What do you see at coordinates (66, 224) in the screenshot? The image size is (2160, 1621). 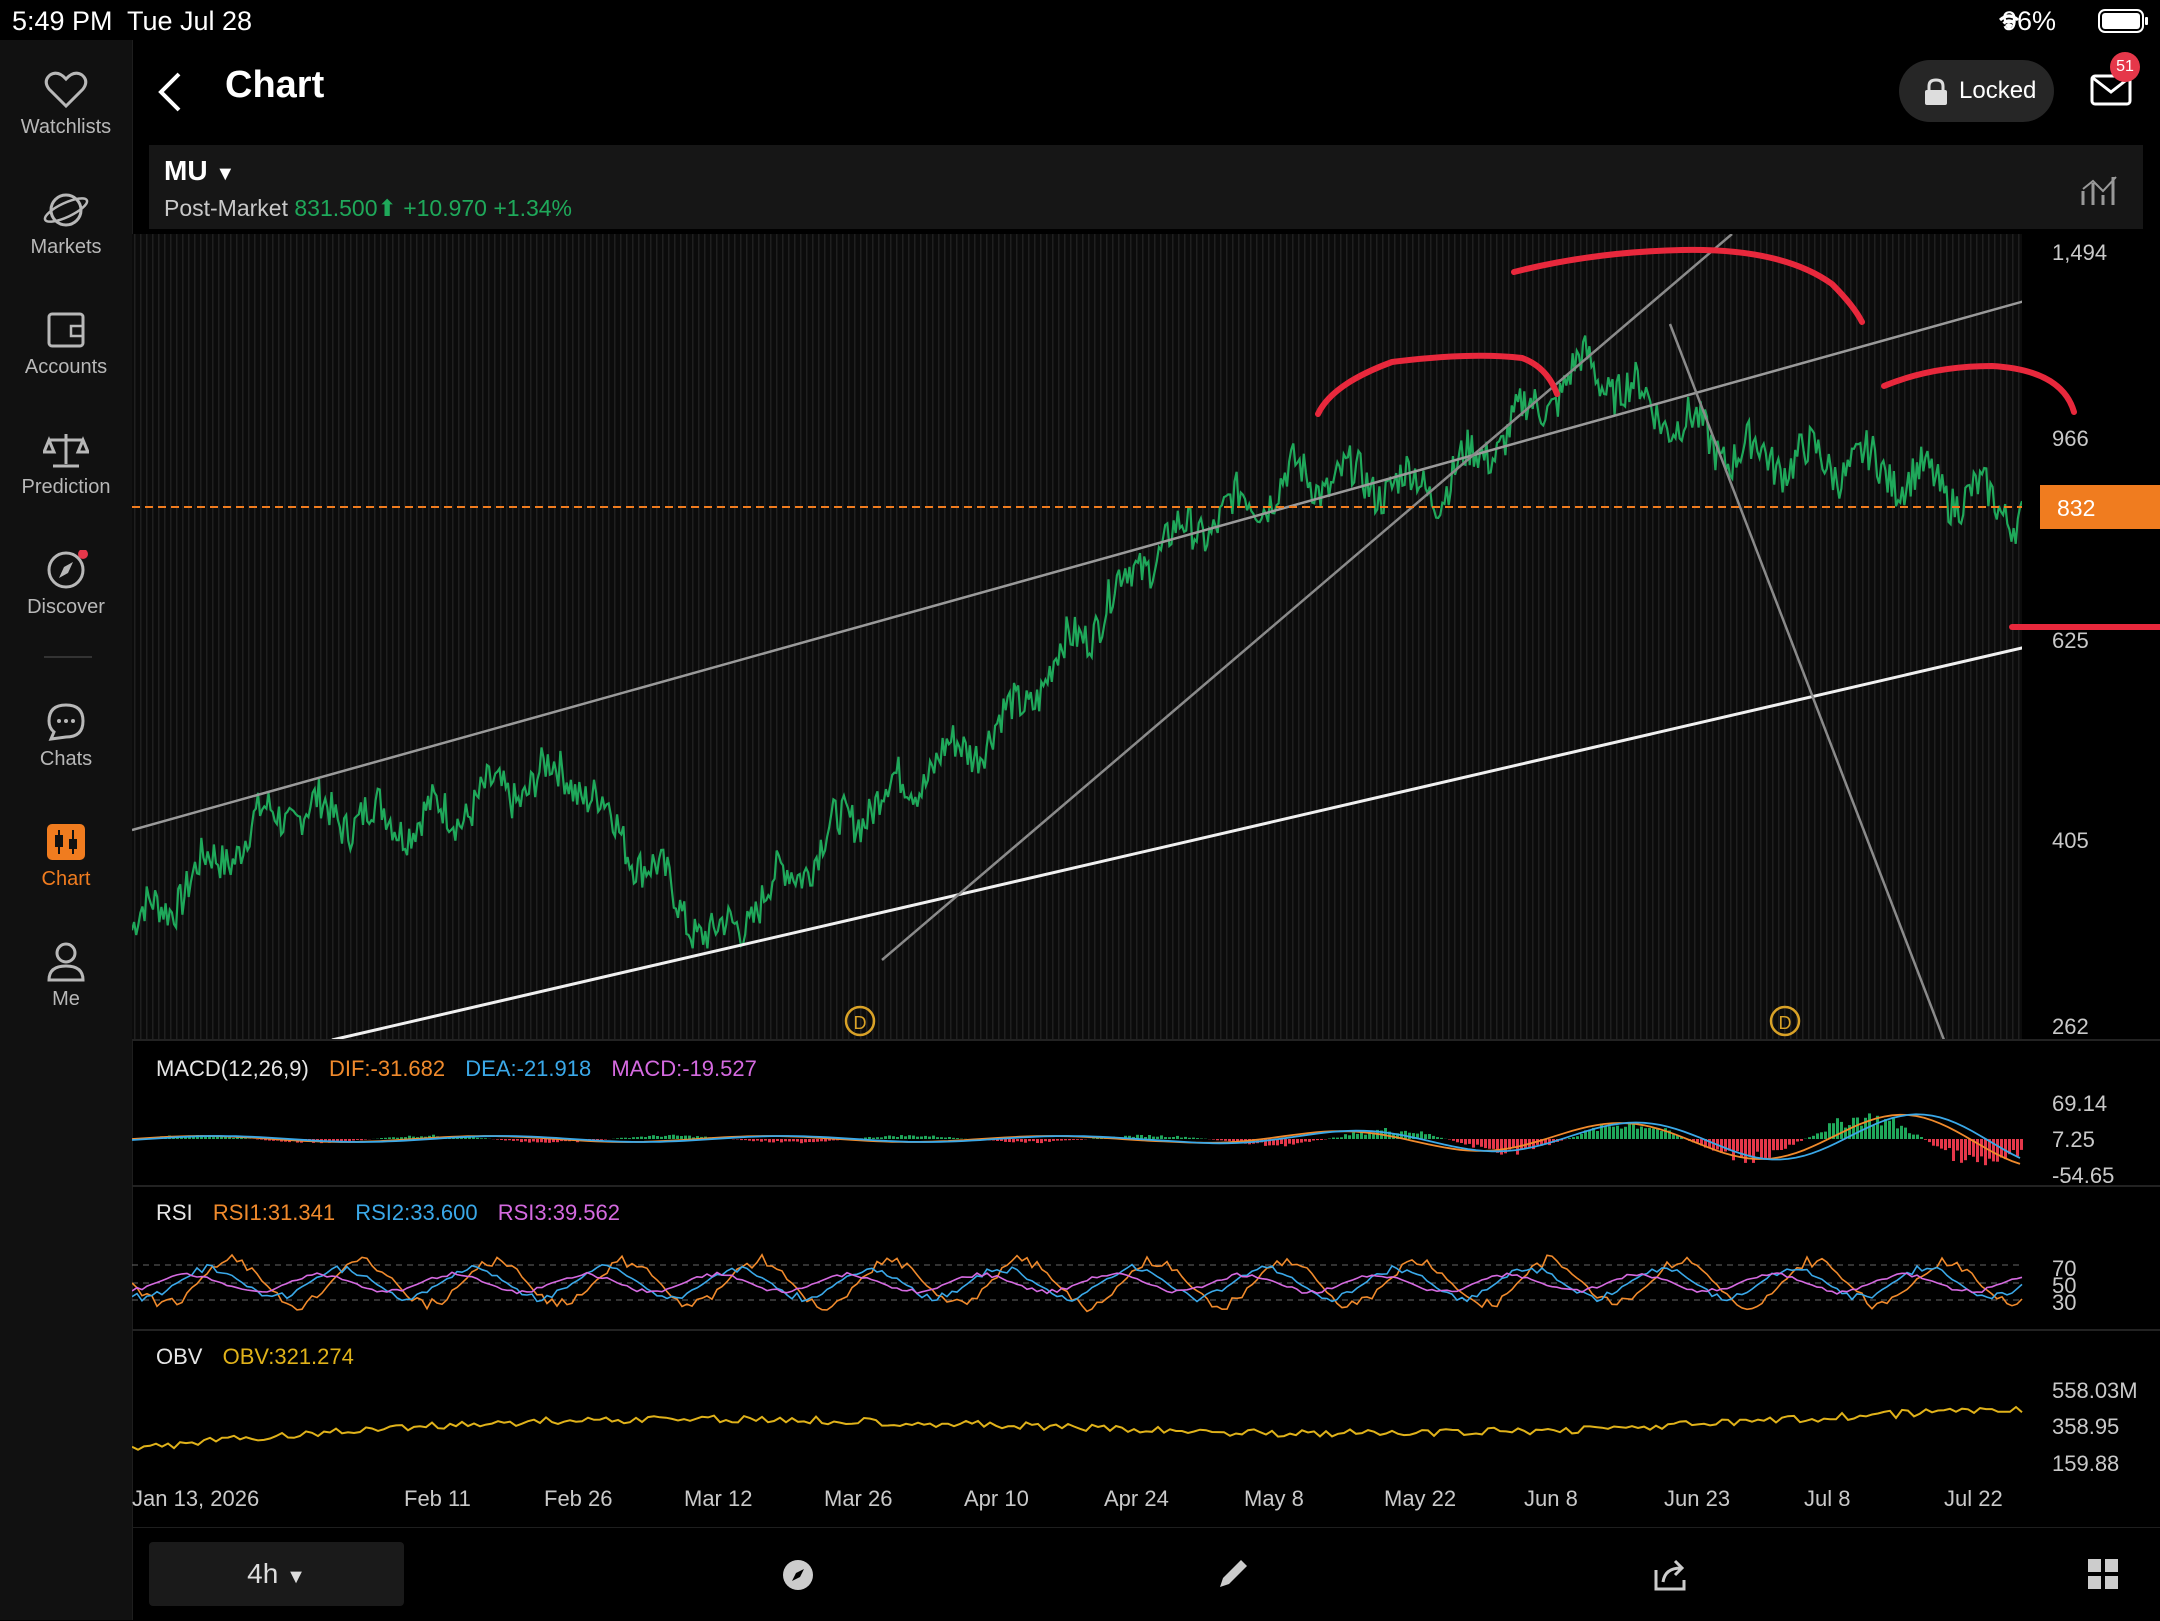 I see `sidebar-item-markets: Markets` at bounding box center [66, 224].